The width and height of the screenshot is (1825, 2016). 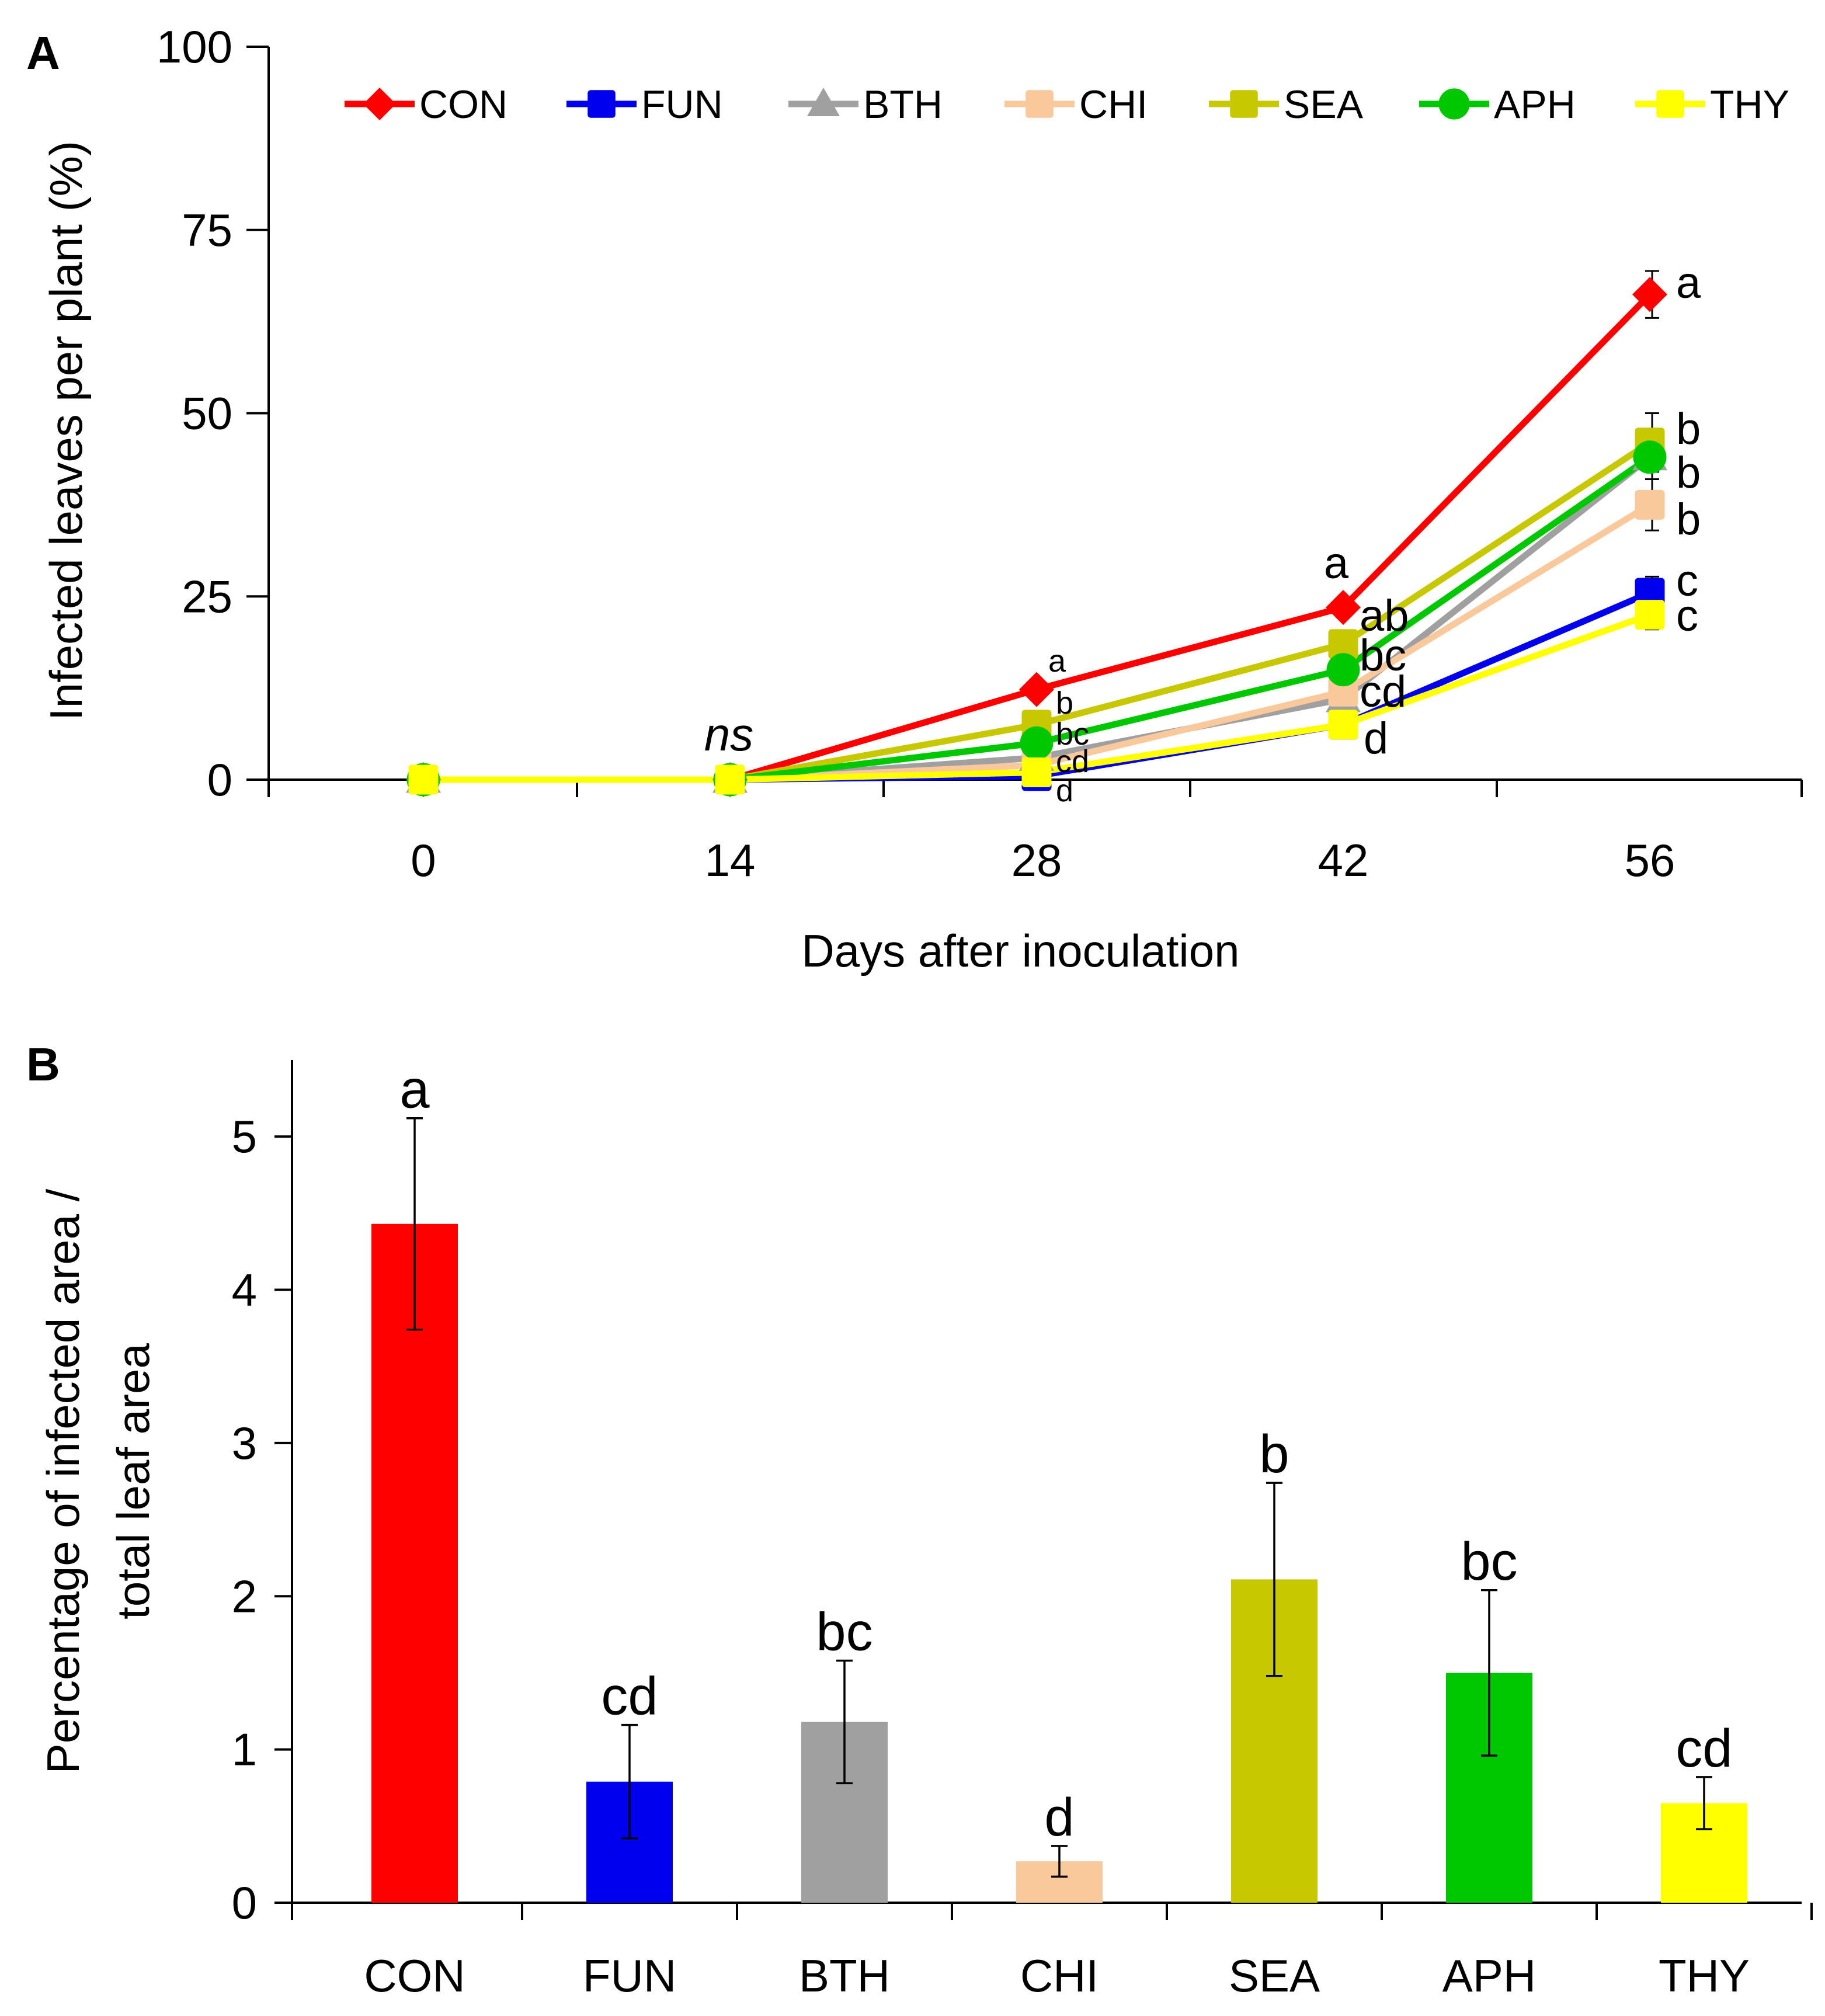 I want to click on panel-a-label: A, so click(x=43, y=53).